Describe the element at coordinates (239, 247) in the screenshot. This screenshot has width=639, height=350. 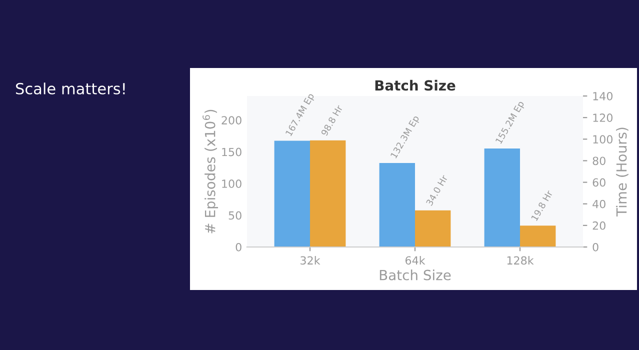
I see `y-tick-label: 0` at that location.